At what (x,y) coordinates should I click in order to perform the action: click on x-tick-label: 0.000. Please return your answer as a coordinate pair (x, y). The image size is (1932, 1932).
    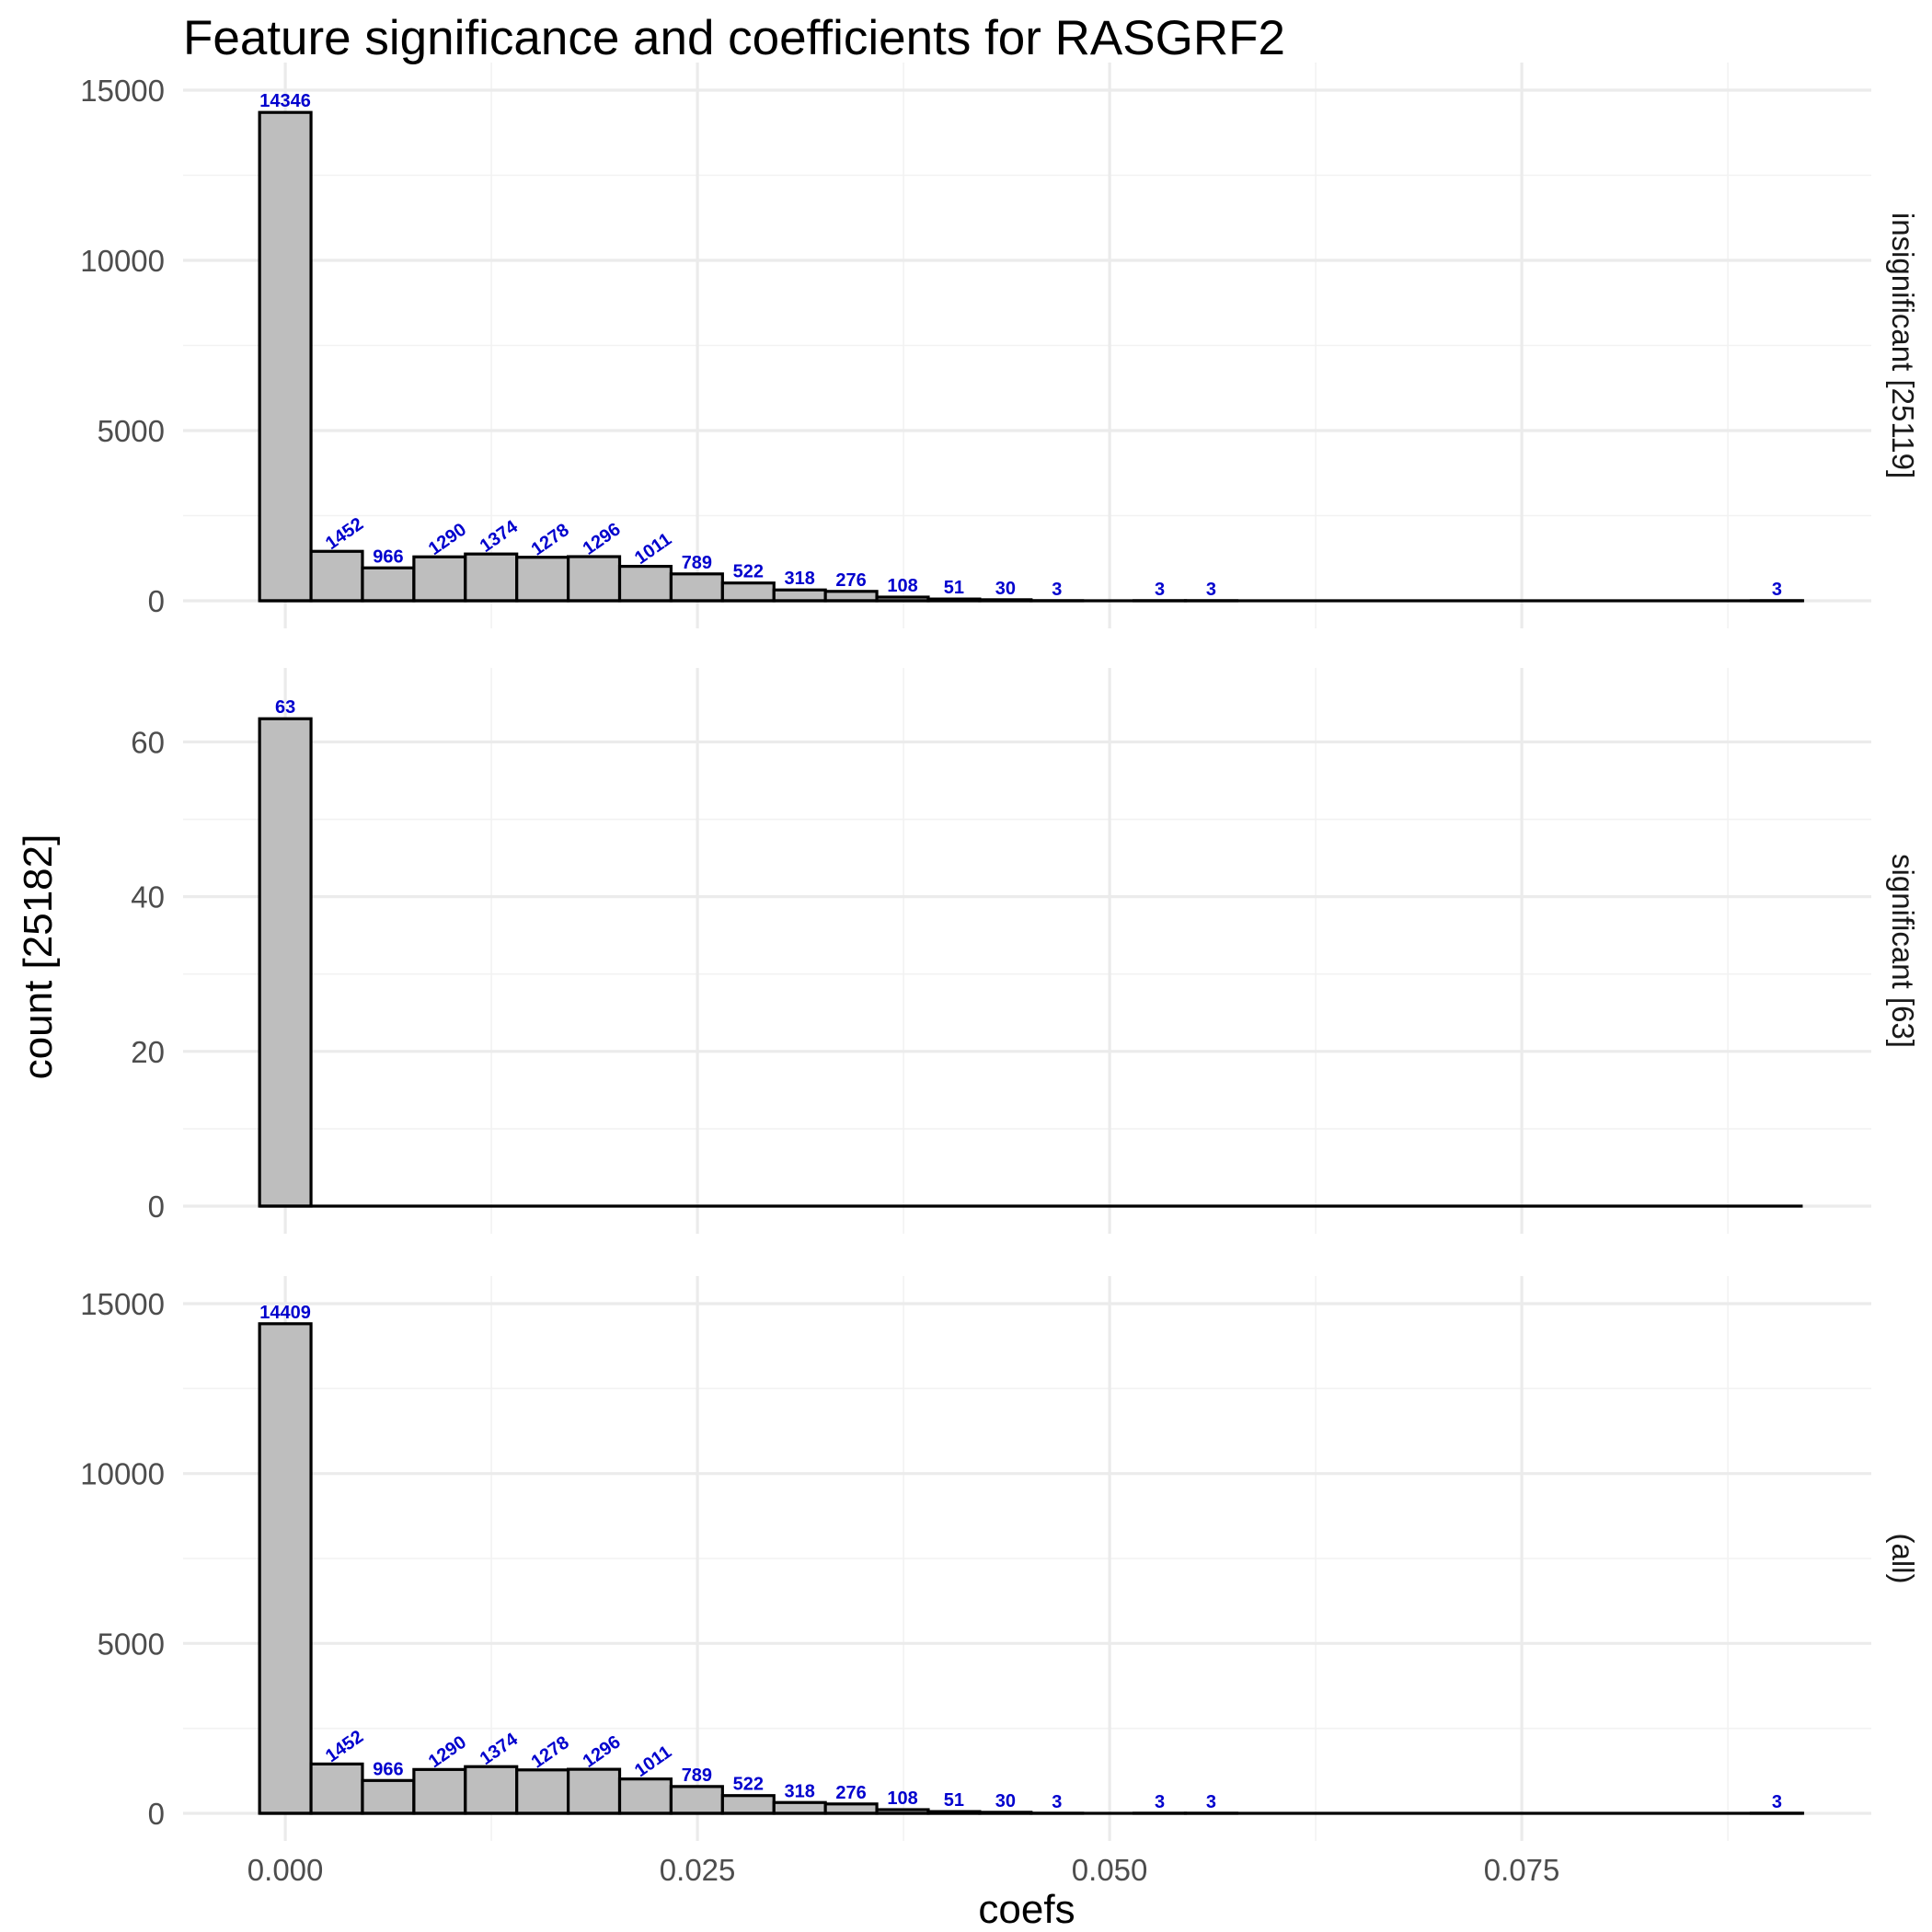
    Looking at the image, I should click on (285, 1870).